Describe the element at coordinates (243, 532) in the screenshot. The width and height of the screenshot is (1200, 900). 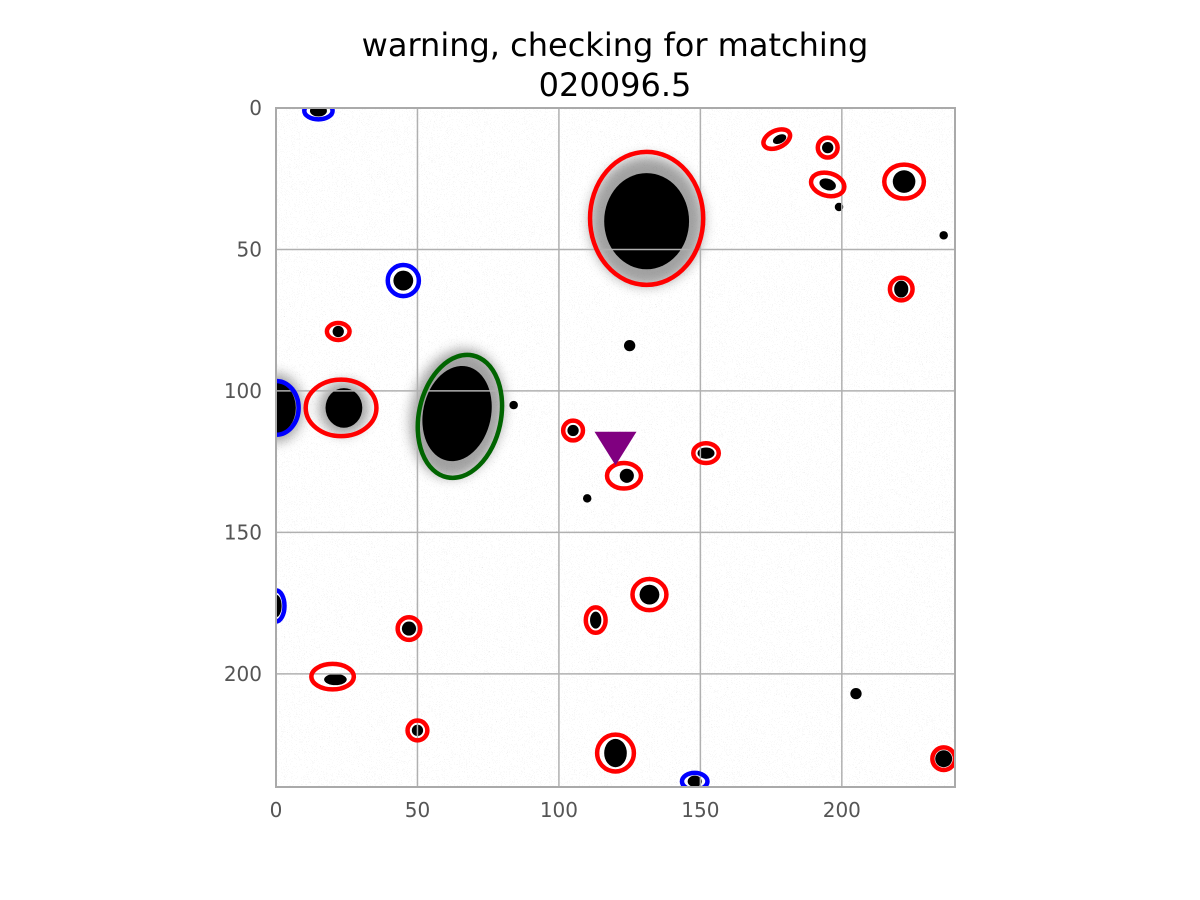
I see `y-tick-label-150: 150` at that location.